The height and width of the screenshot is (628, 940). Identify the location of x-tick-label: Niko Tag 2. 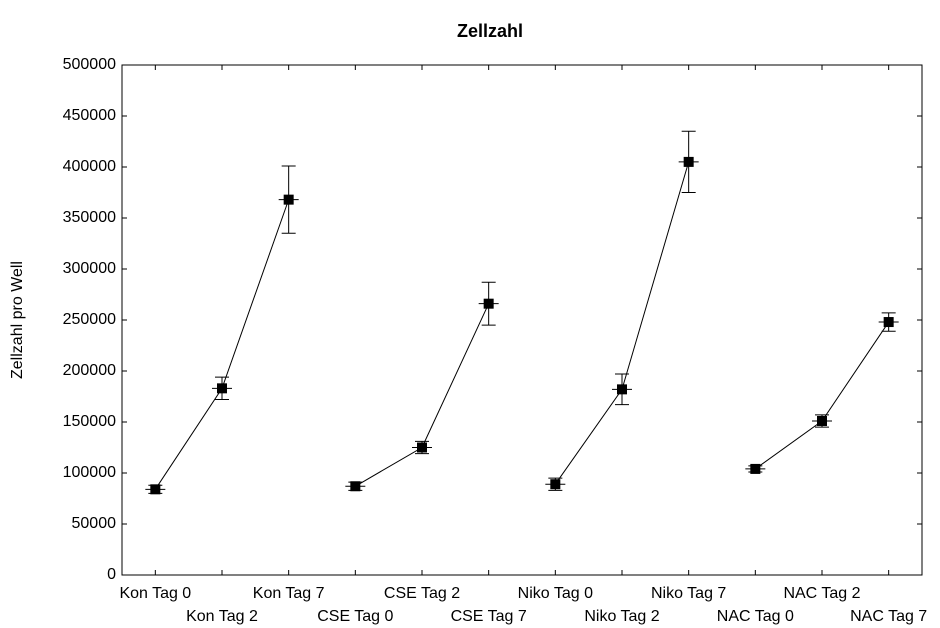
(621, 616).